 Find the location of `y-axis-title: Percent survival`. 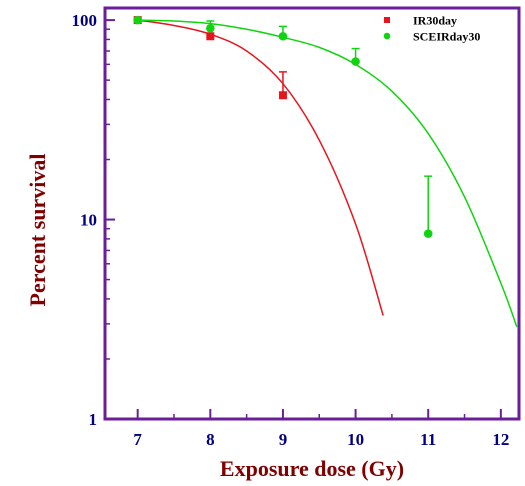

y-axis-title: Percent survival is located at coordinates (37, 230).